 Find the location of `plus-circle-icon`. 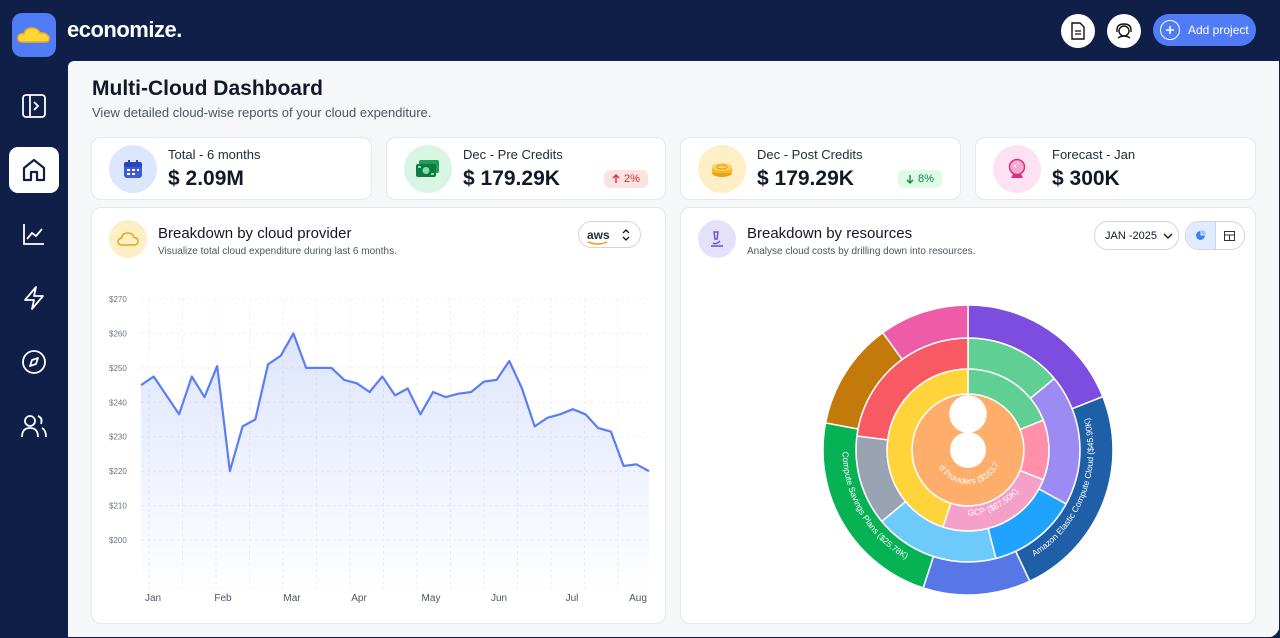

plus-circle-icon is located at coordinates (1170, 30).